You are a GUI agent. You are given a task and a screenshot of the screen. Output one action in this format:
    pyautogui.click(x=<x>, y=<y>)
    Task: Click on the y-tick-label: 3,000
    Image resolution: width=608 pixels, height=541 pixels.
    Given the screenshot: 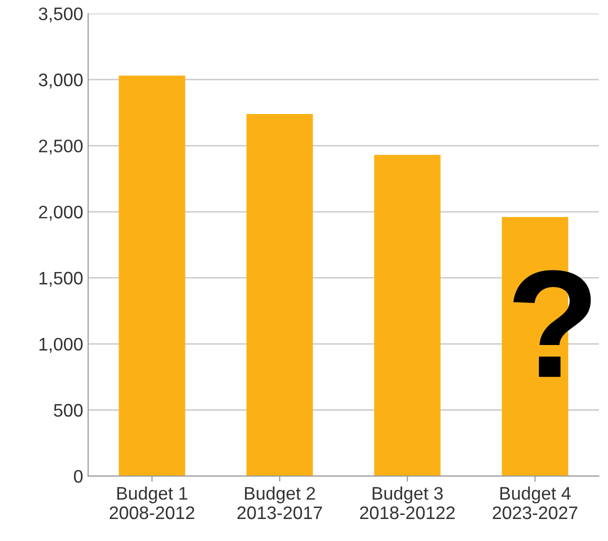 What is the action you would take?
    pyautogui.click(x=60, y=81)
    